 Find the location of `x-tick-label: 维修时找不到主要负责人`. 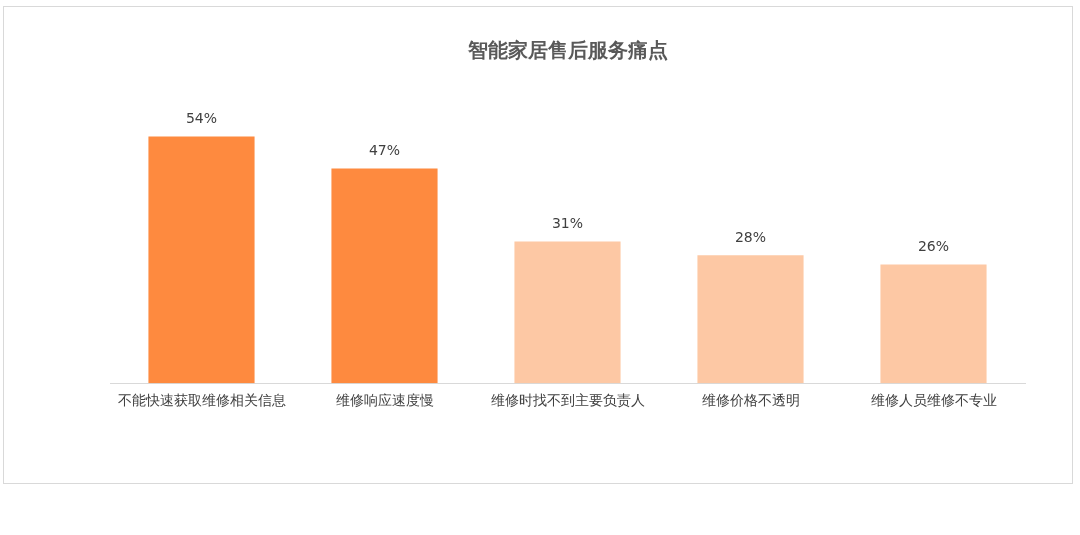

x-tick-label: 维修时找不到主要负责人 is located at coordinates (567, 400).